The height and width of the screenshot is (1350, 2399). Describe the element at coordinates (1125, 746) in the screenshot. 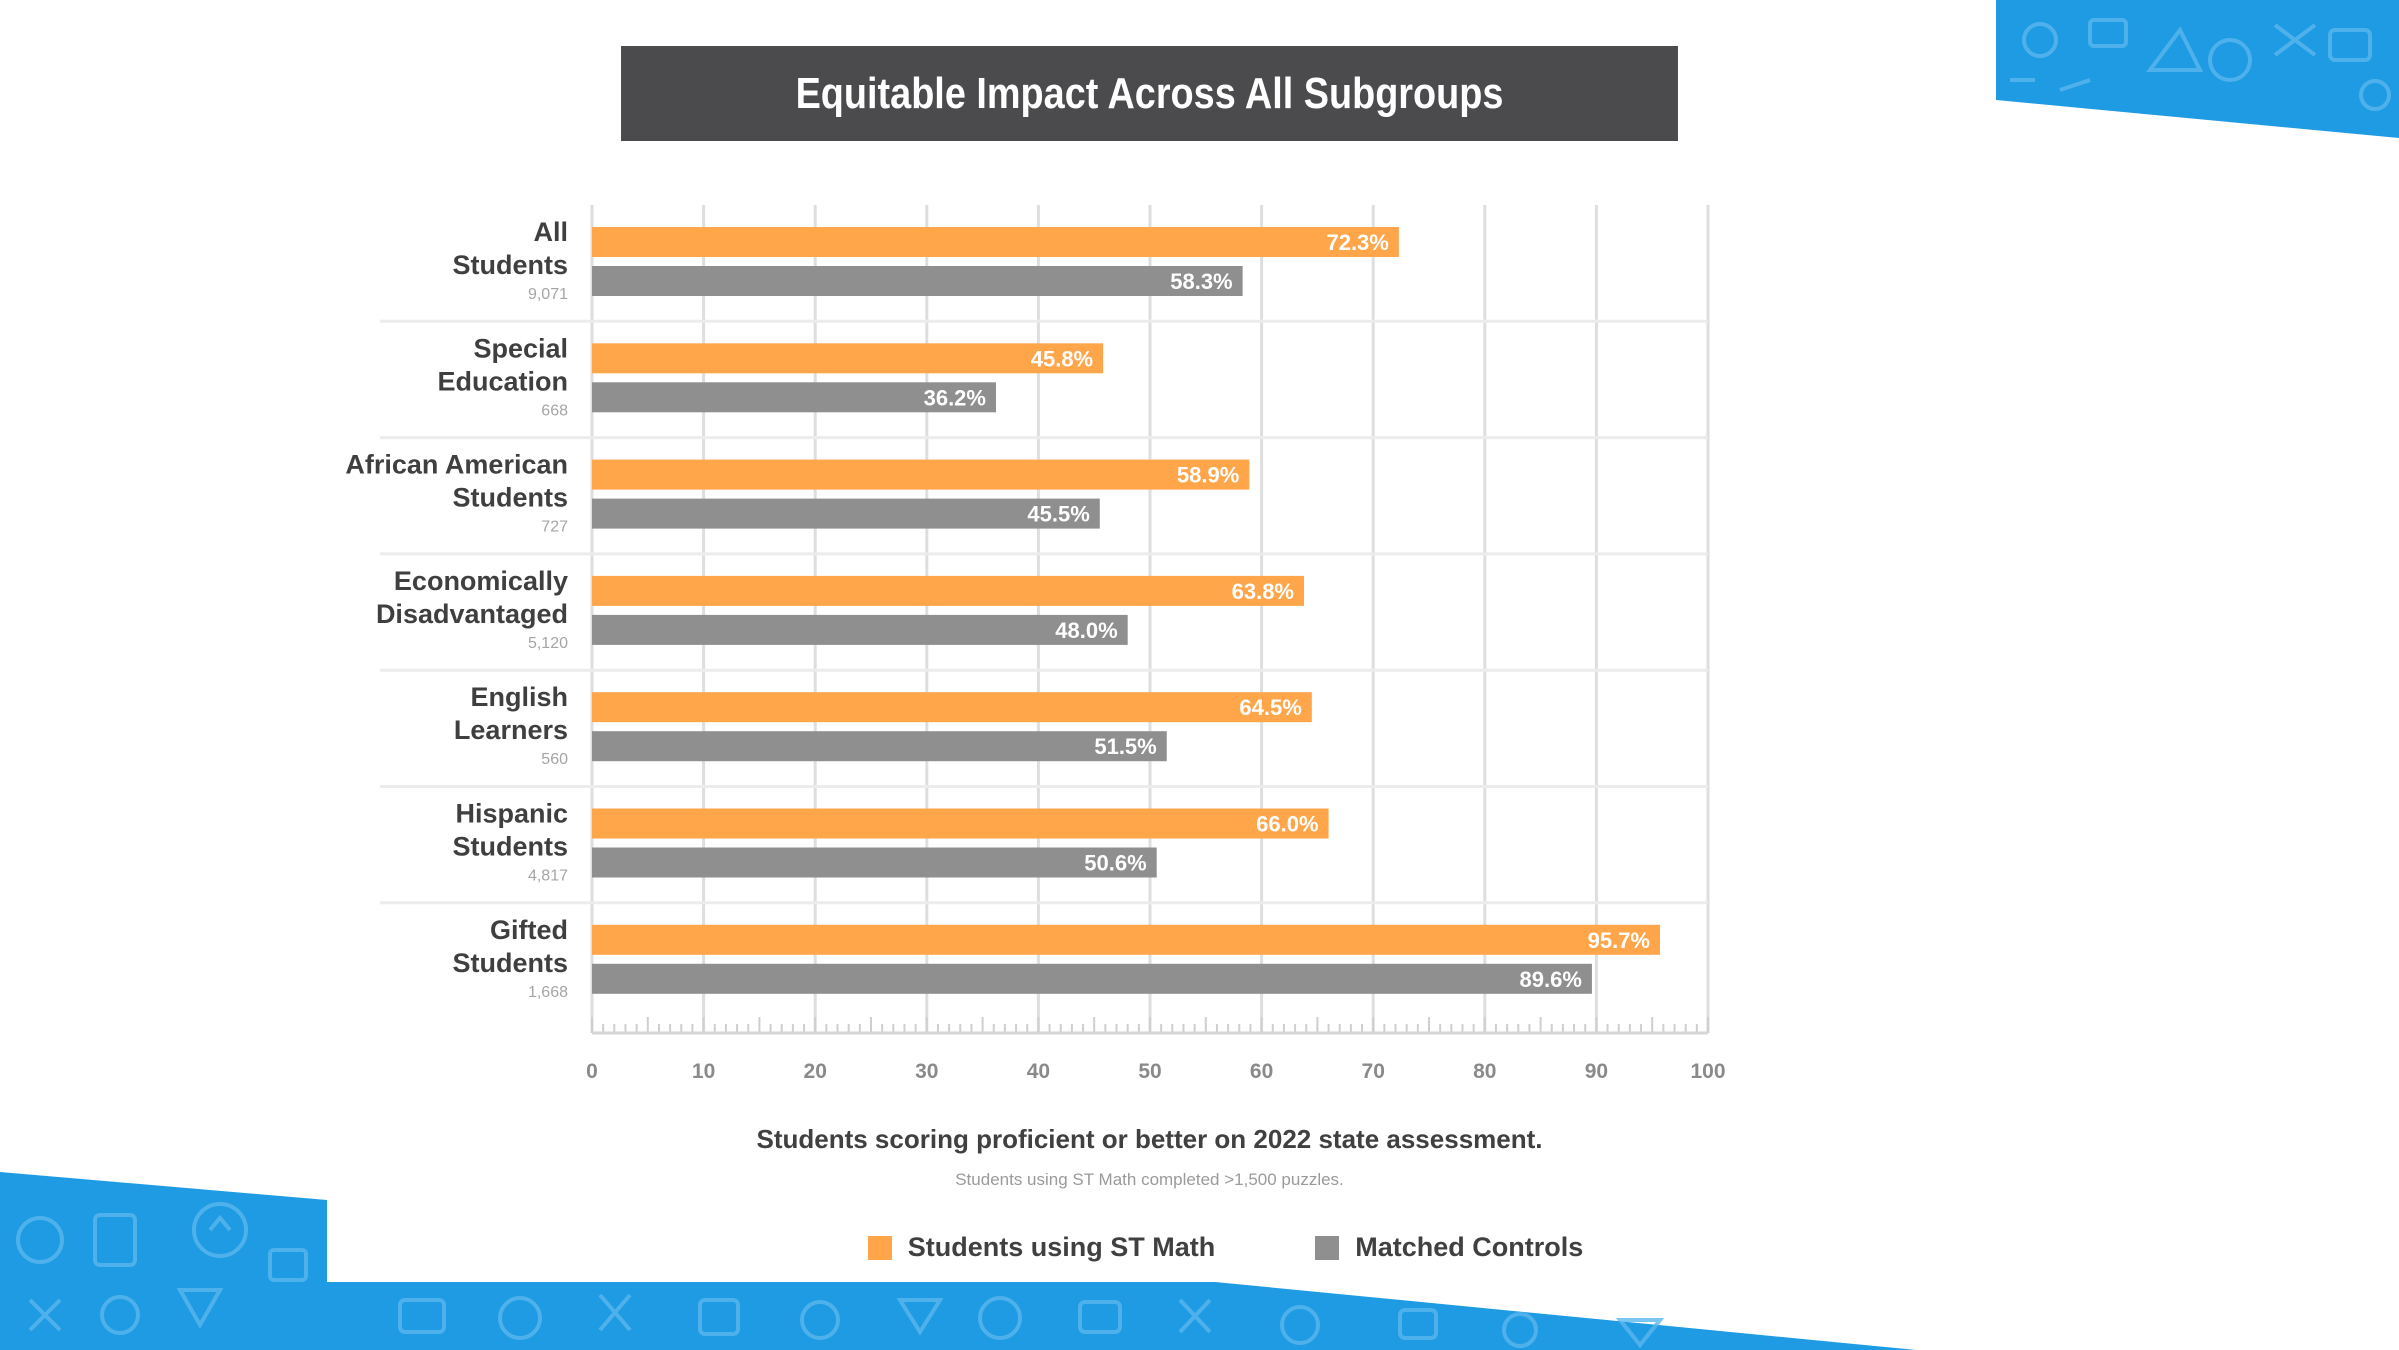

I see `data-label: 51.5%` at that location.